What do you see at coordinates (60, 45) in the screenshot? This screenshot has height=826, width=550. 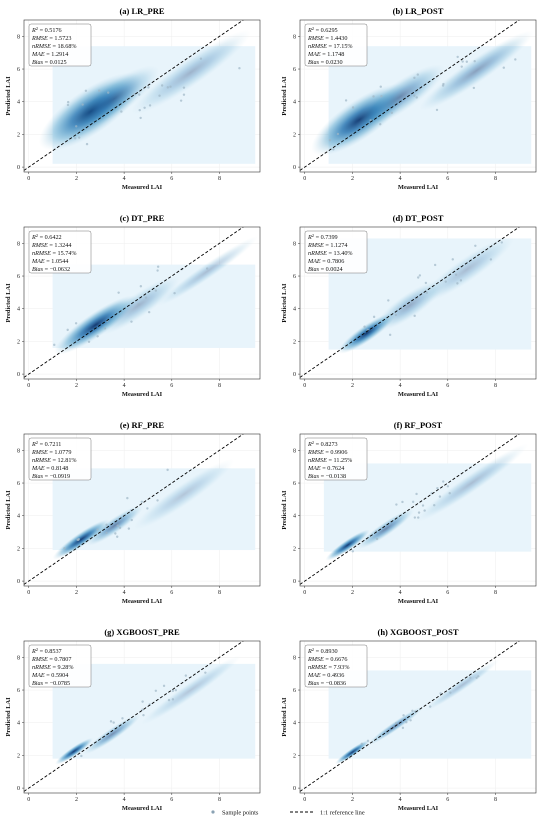 I see `stats-box` at bounding box center [60, 45].